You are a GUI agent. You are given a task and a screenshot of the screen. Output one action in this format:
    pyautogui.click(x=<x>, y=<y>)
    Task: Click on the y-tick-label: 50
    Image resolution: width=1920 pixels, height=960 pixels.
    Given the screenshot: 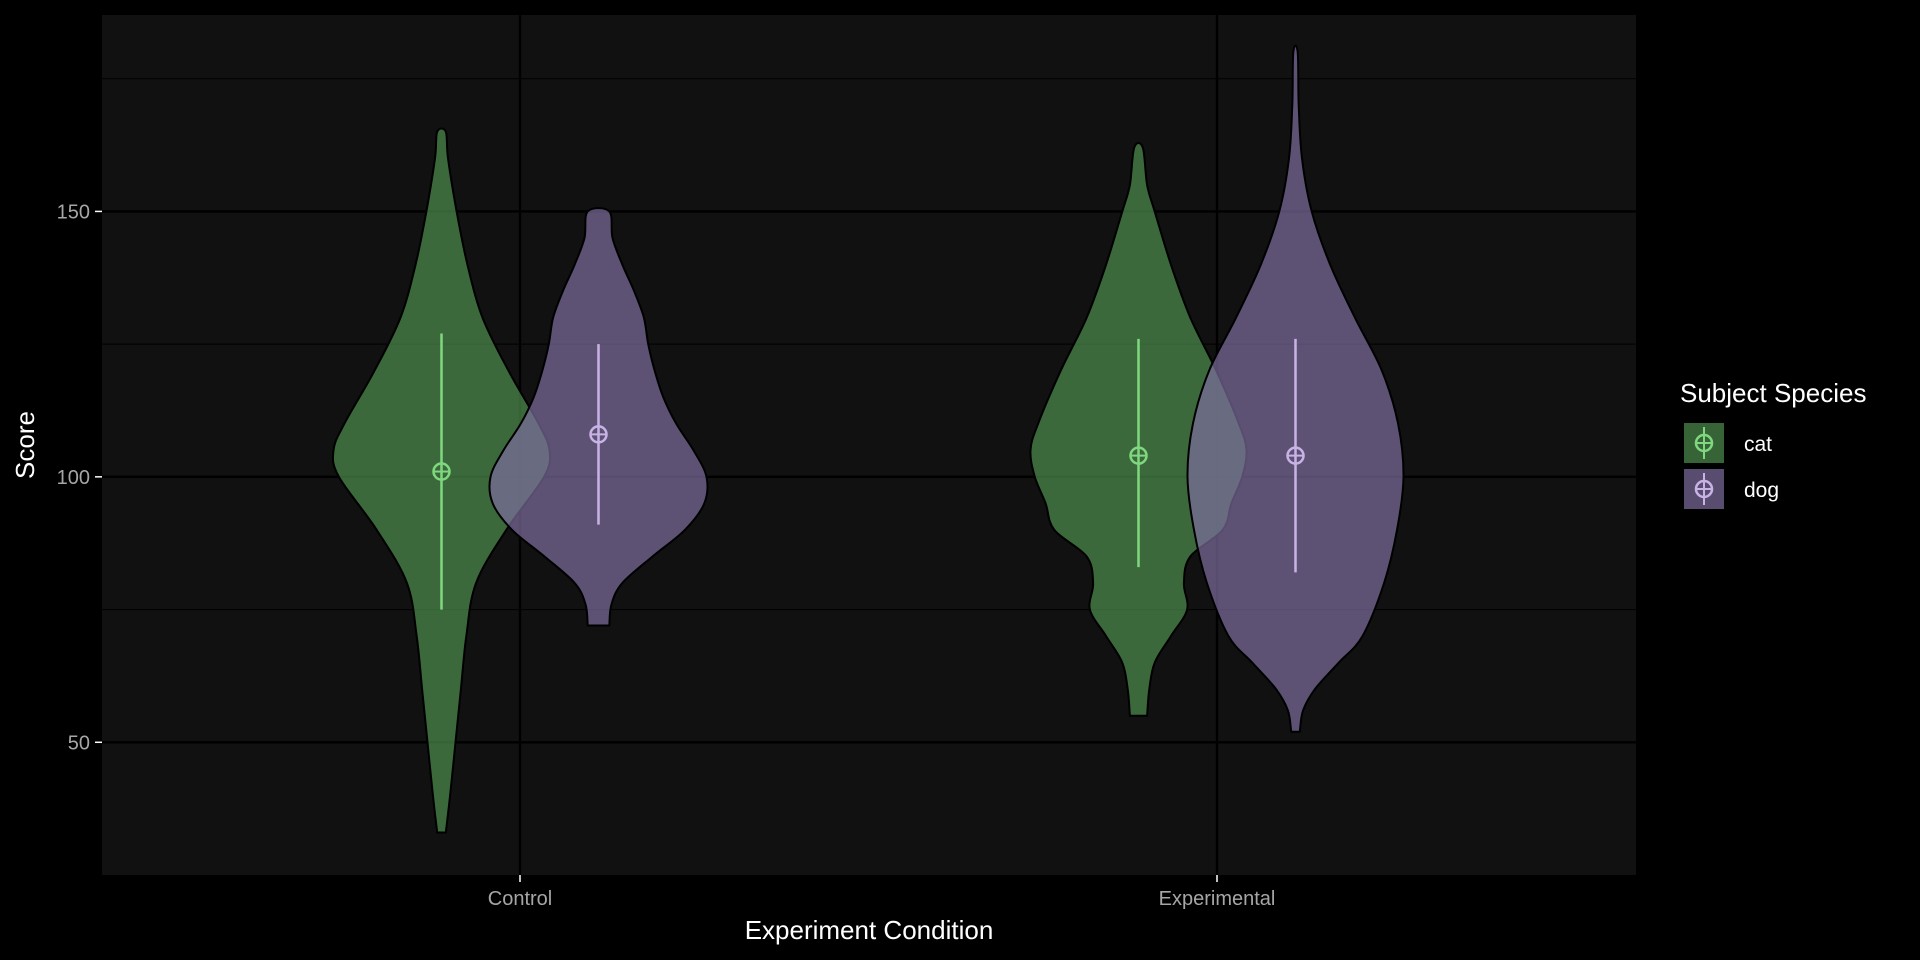 What is the action you would take?
    pyautogui.click(x=79, y=743)
    